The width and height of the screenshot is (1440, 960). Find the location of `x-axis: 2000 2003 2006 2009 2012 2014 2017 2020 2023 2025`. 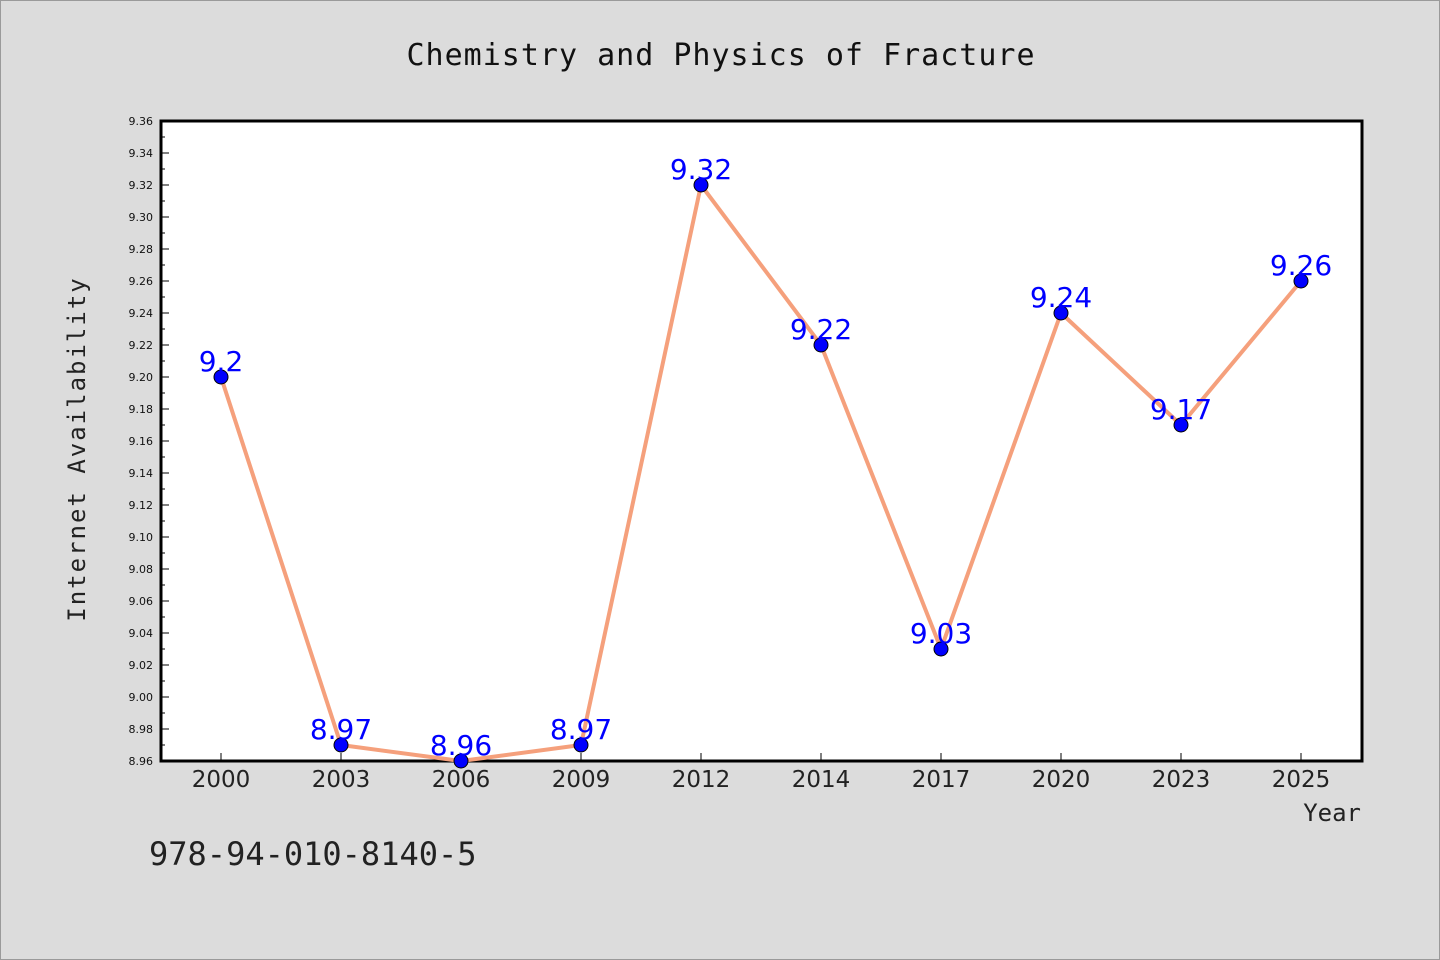

x-axis: 2000 2003 2006 2009 2012 2014 2017 2020 2023 2025 is located at coordinates (761, 773).